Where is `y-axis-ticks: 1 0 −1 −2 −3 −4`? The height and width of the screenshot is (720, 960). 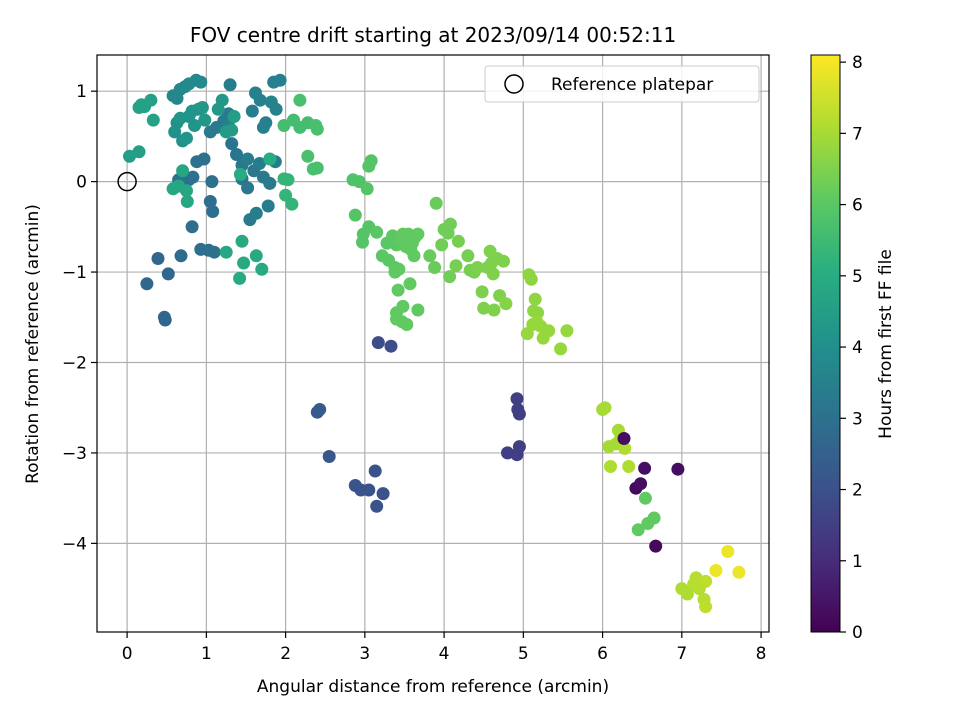 y-axis-ticks: 1 0 −1 −2 −3 −4 is located at coordinates (79, 318).